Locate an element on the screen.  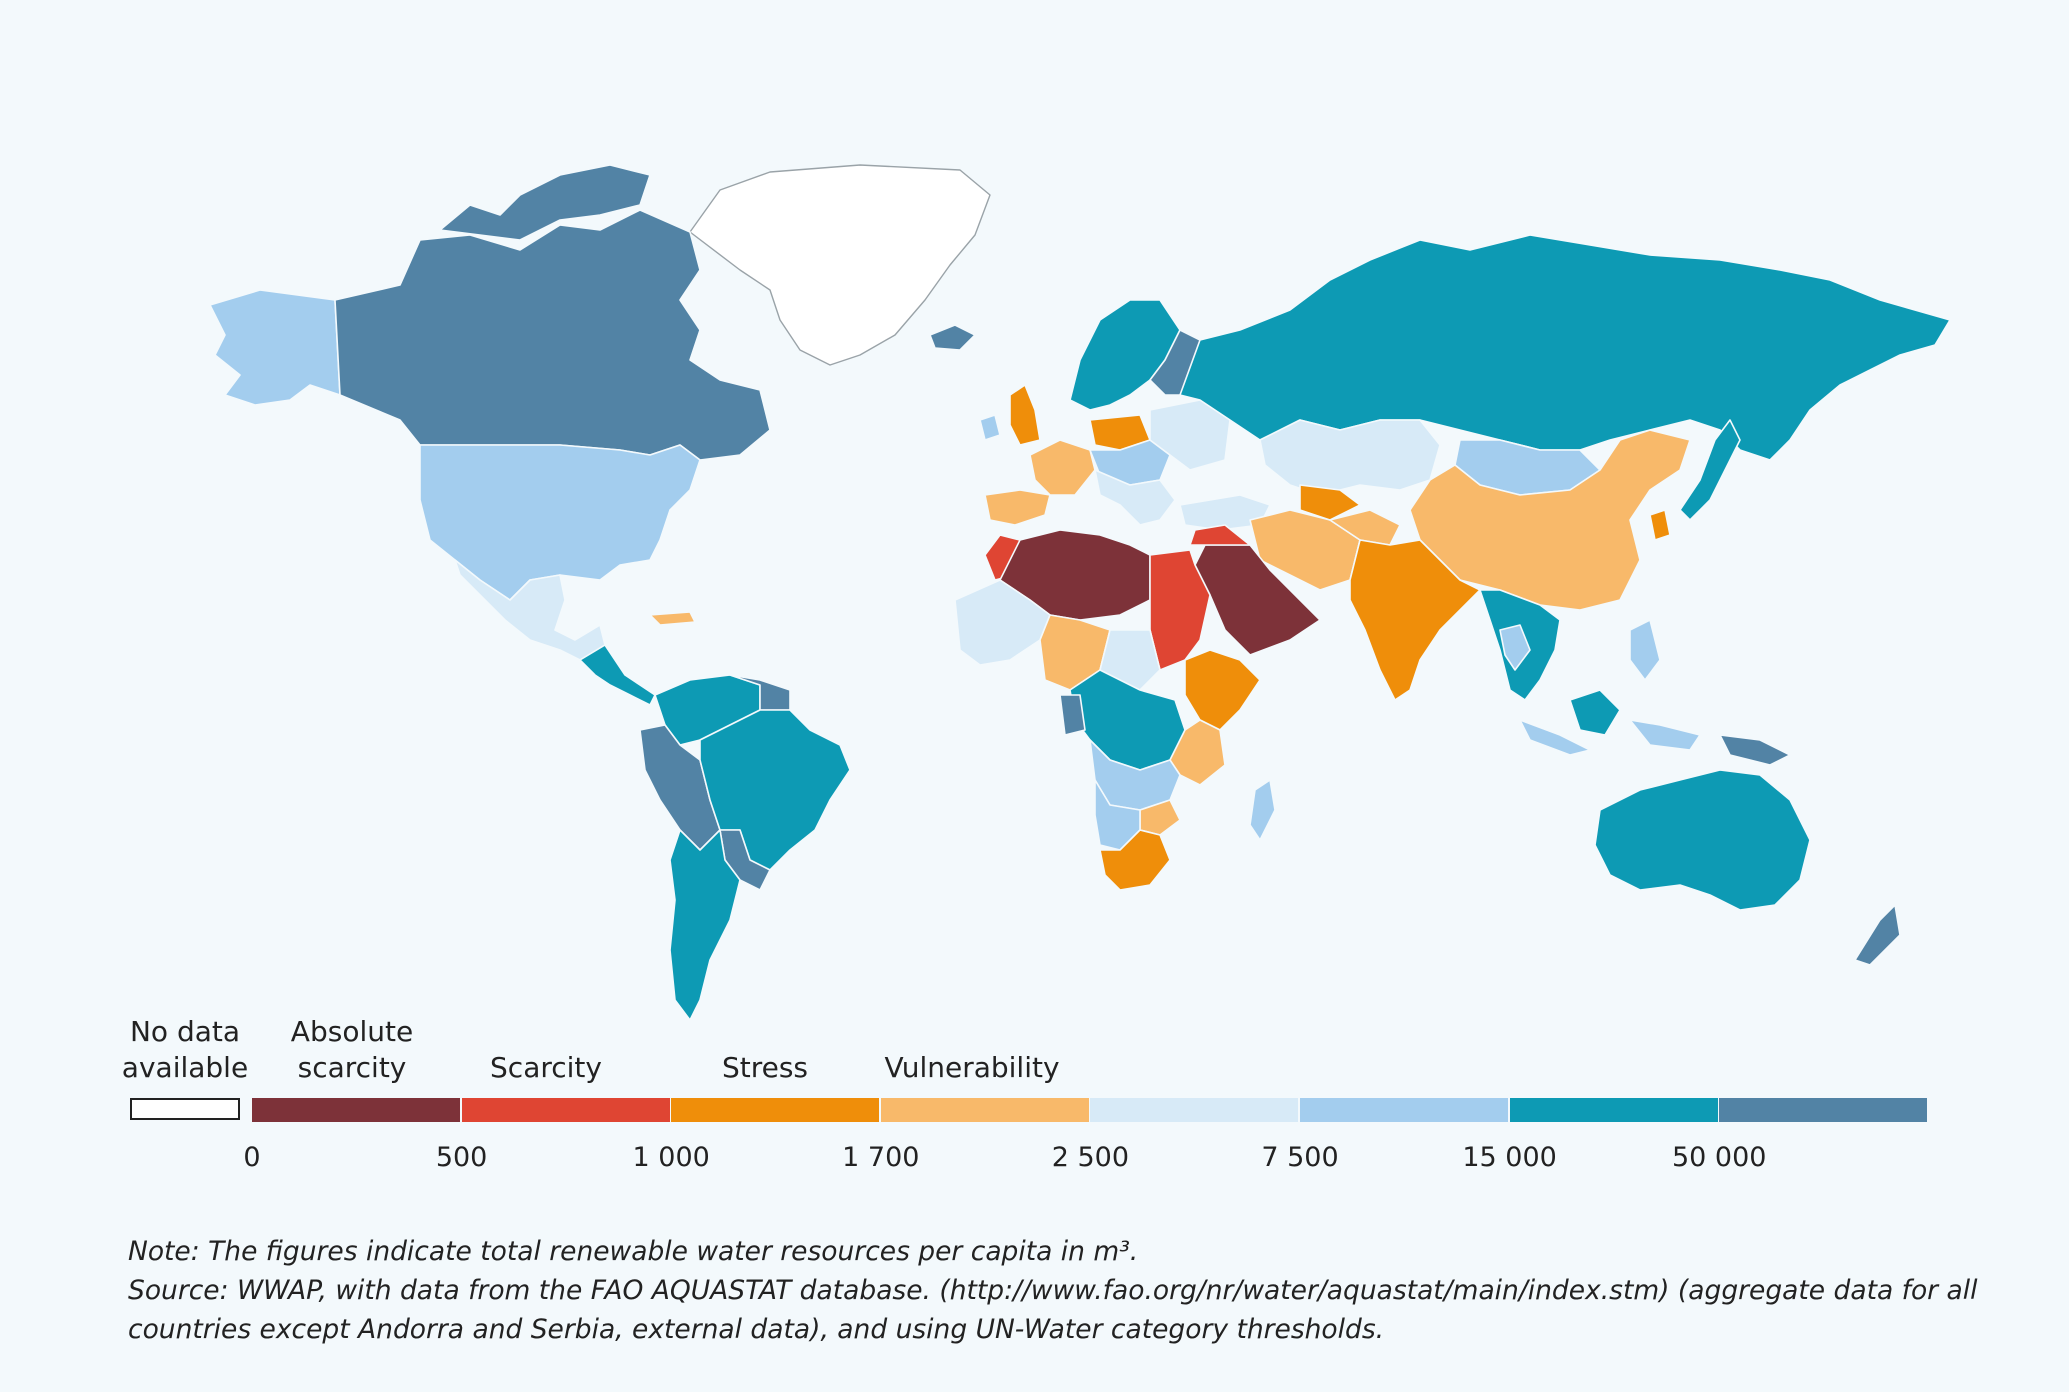
australia is located at coordinates (1702, 840).